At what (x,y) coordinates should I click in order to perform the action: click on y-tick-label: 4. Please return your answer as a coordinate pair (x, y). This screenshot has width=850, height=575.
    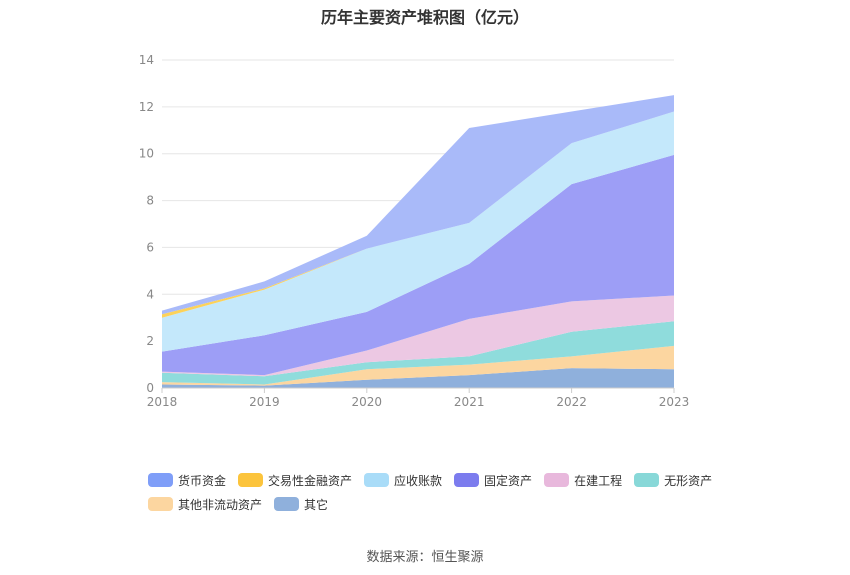
    Looking at the image, I should click on (150, 294).